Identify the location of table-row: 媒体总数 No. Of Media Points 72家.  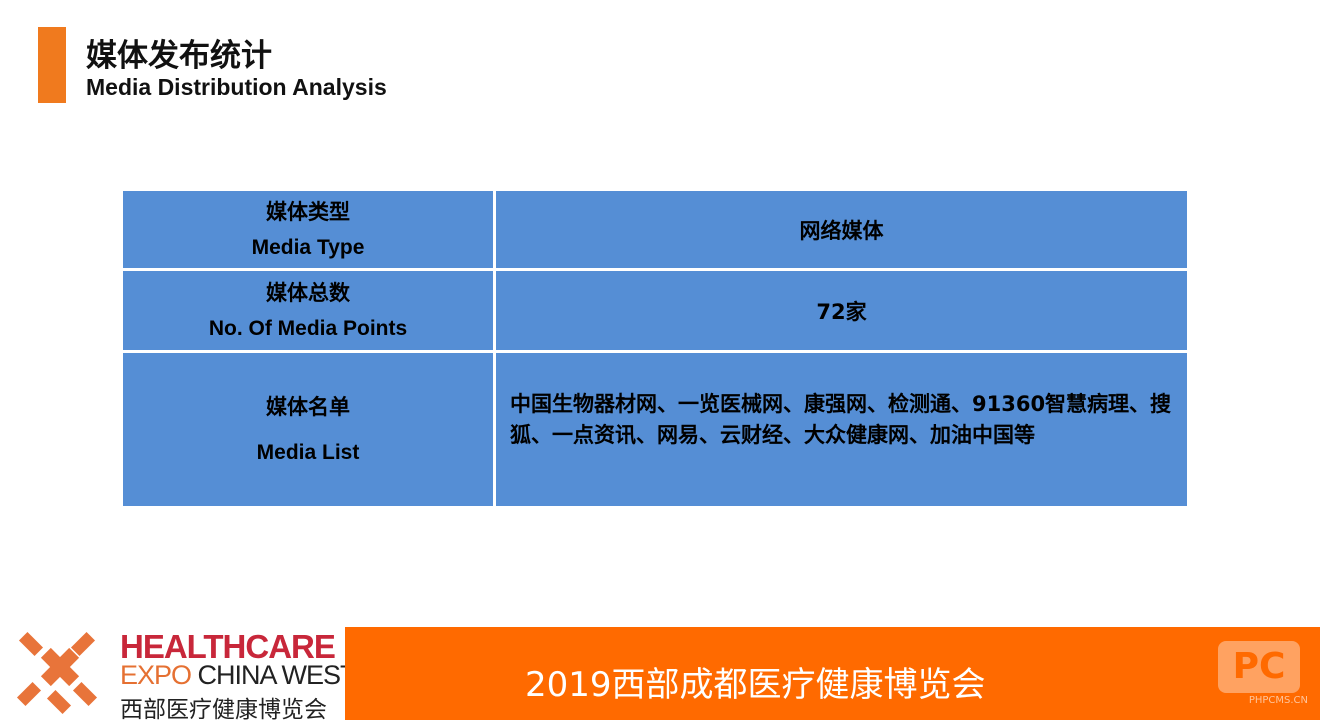
(655, 310).